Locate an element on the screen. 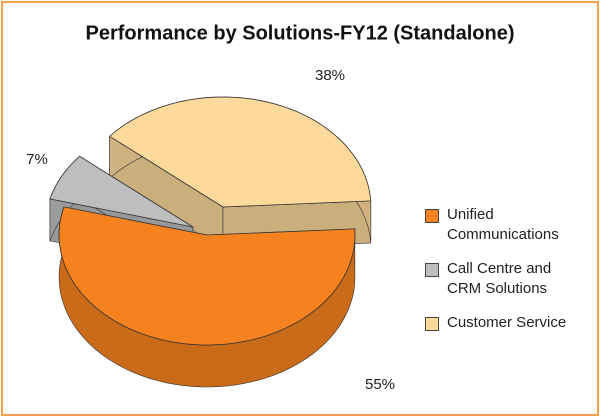  value-label: 7% is located at coordinates (37, 159).